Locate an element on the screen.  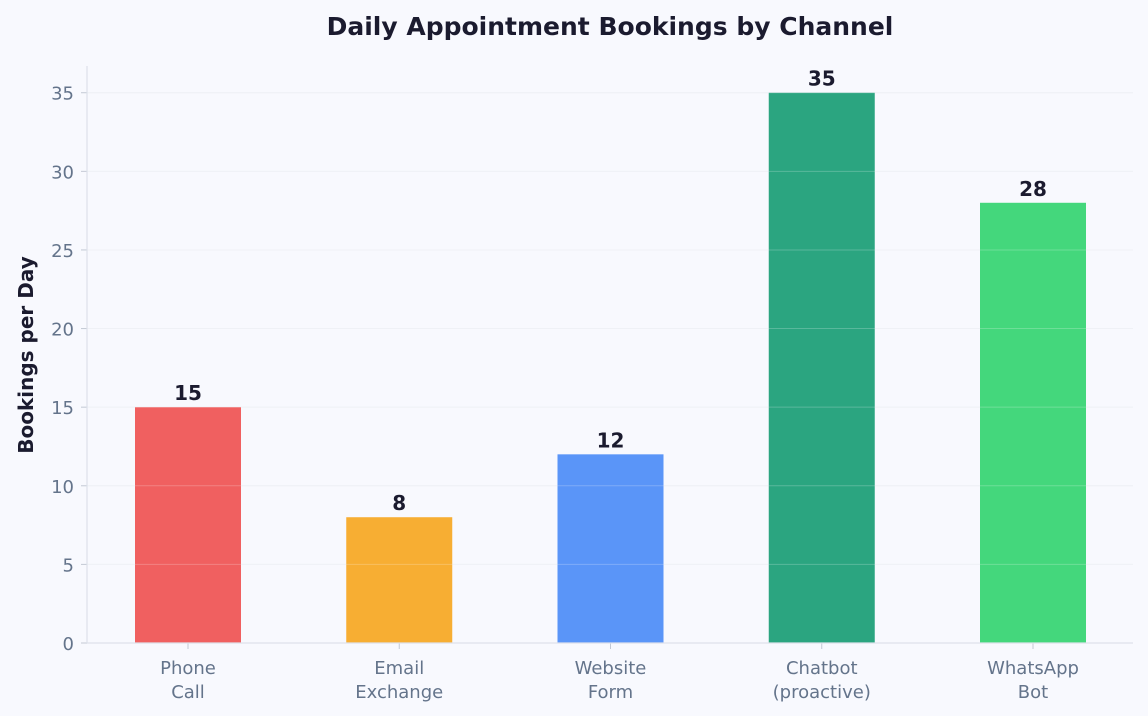
bar-value-label: 35 is located at coordinates (822, 79).